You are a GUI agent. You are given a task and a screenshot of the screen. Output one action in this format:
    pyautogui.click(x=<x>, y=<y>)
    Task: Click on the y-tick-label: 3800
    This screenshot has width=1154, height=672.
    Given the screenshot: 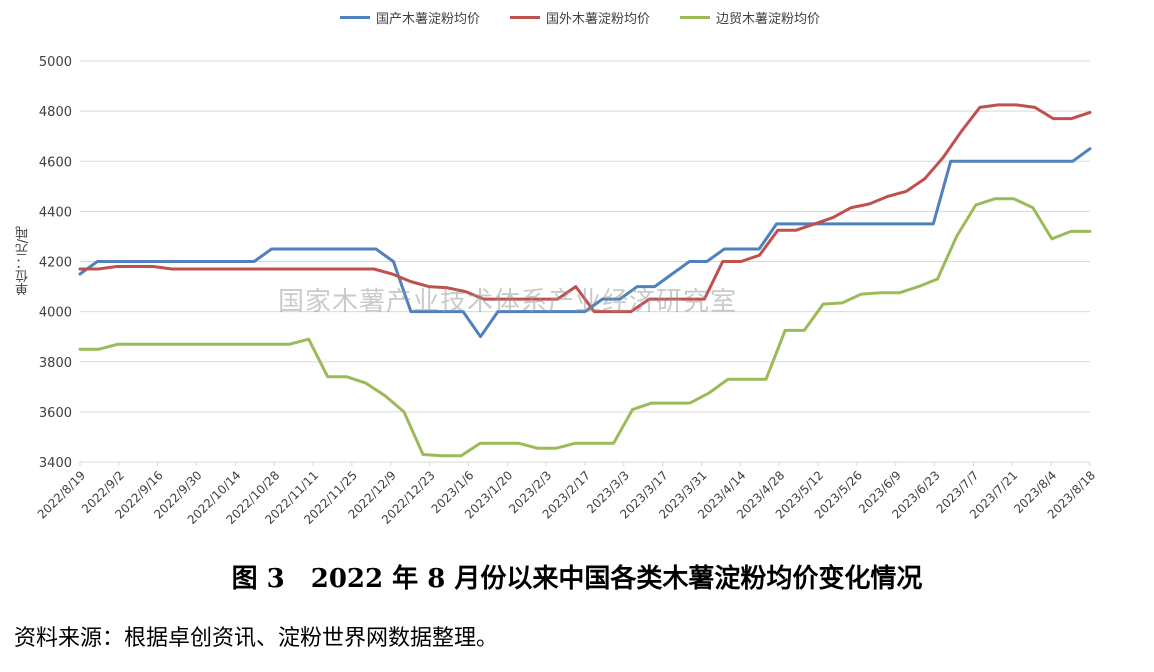 What is the action you would take?
    pyautogui.click(x=55, y=363)
    